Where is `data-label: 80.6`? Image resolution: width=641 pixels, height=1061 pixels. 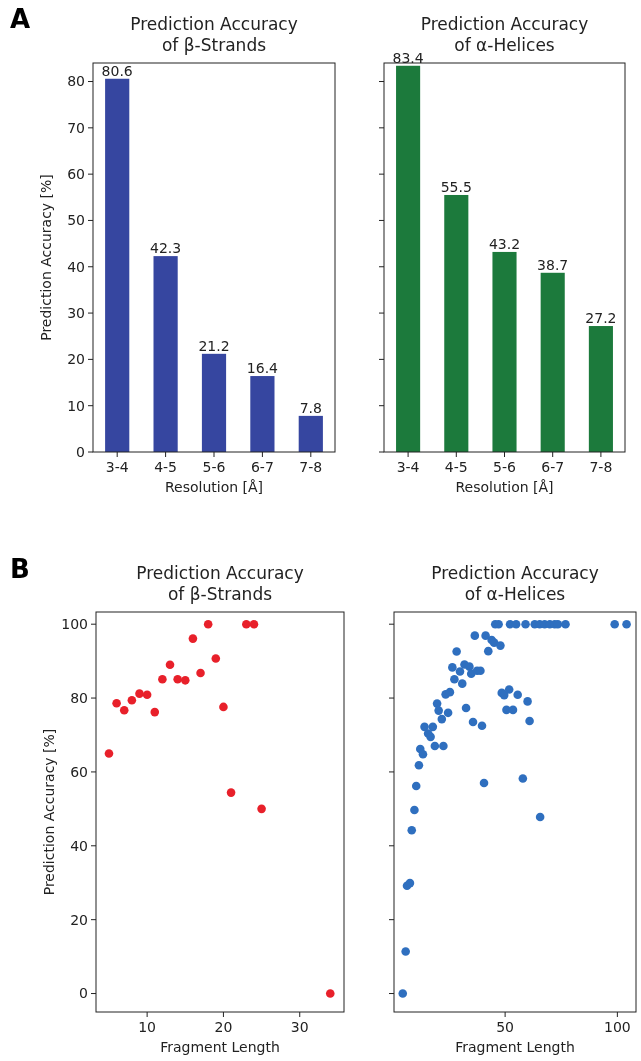 data-label: 80.6 is located at coordinates (117, 70).